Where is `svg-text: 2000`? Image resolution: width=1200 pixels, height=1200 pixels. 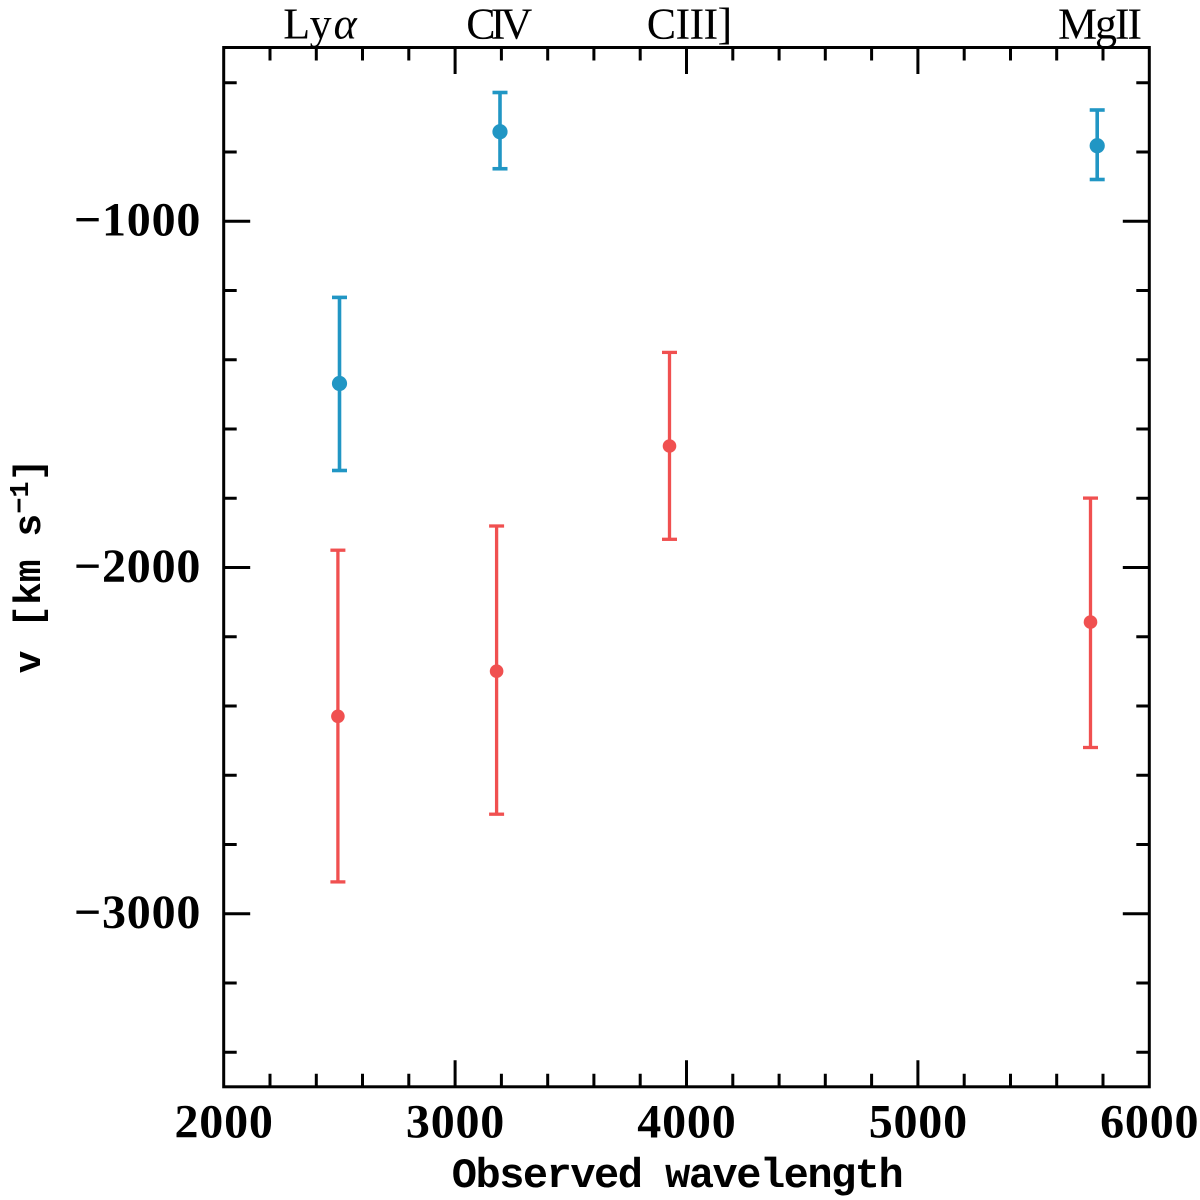
svg-text: 2000 is located at coordinates (223, 1122).